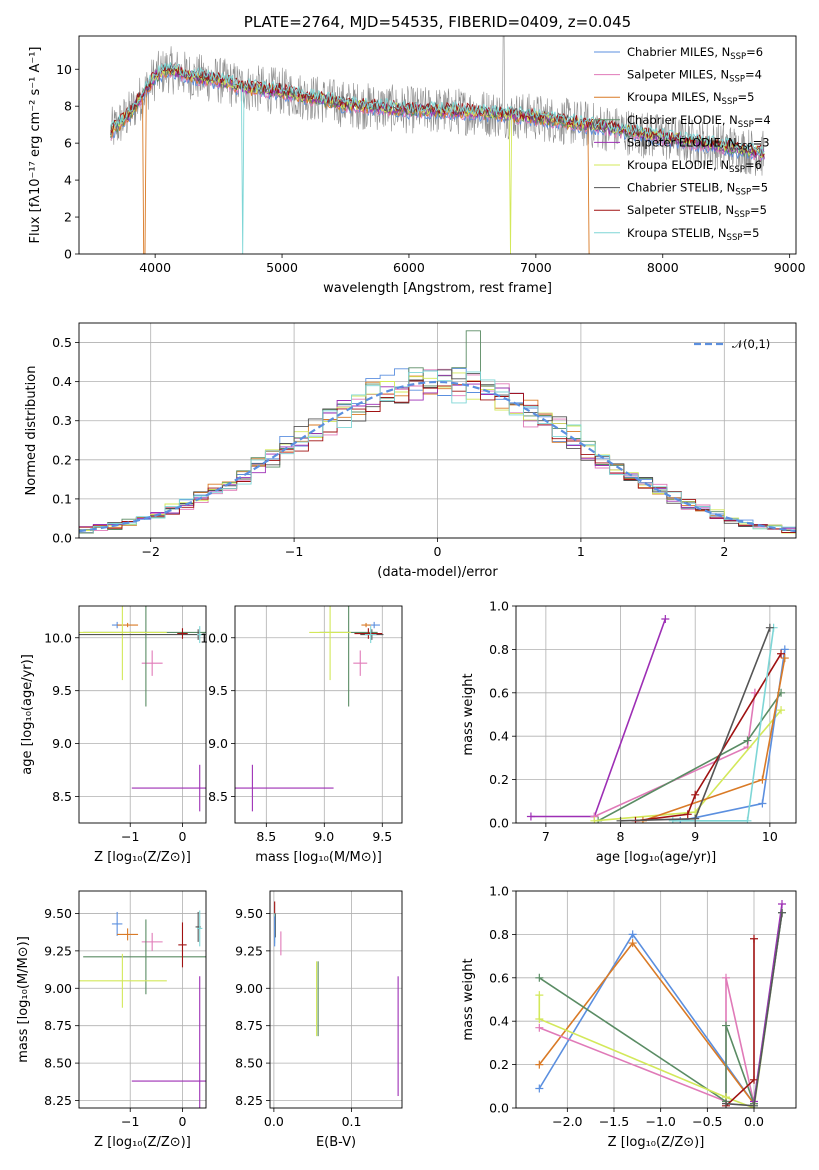  I want to click on x-tick-label: −1.5, so click(614, 1121).